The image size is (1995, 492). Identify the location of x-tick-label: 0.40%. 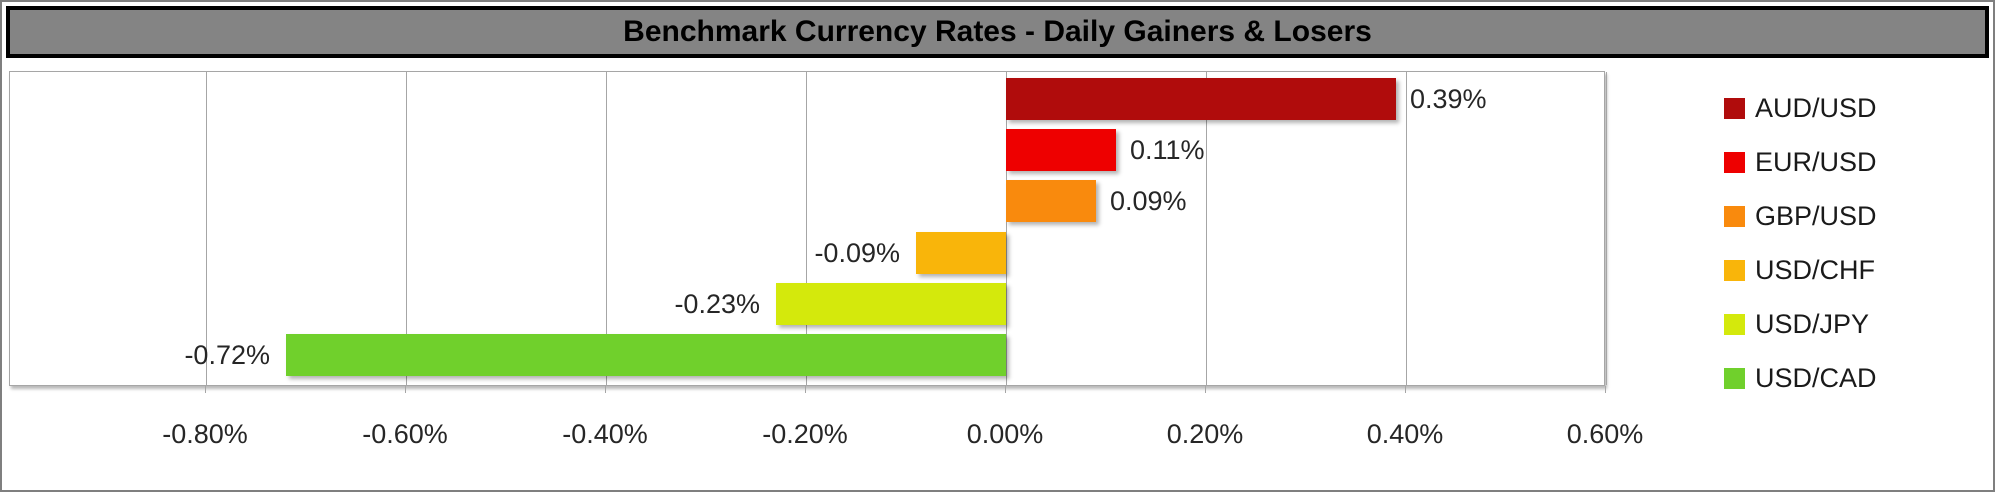
(1405, 434).